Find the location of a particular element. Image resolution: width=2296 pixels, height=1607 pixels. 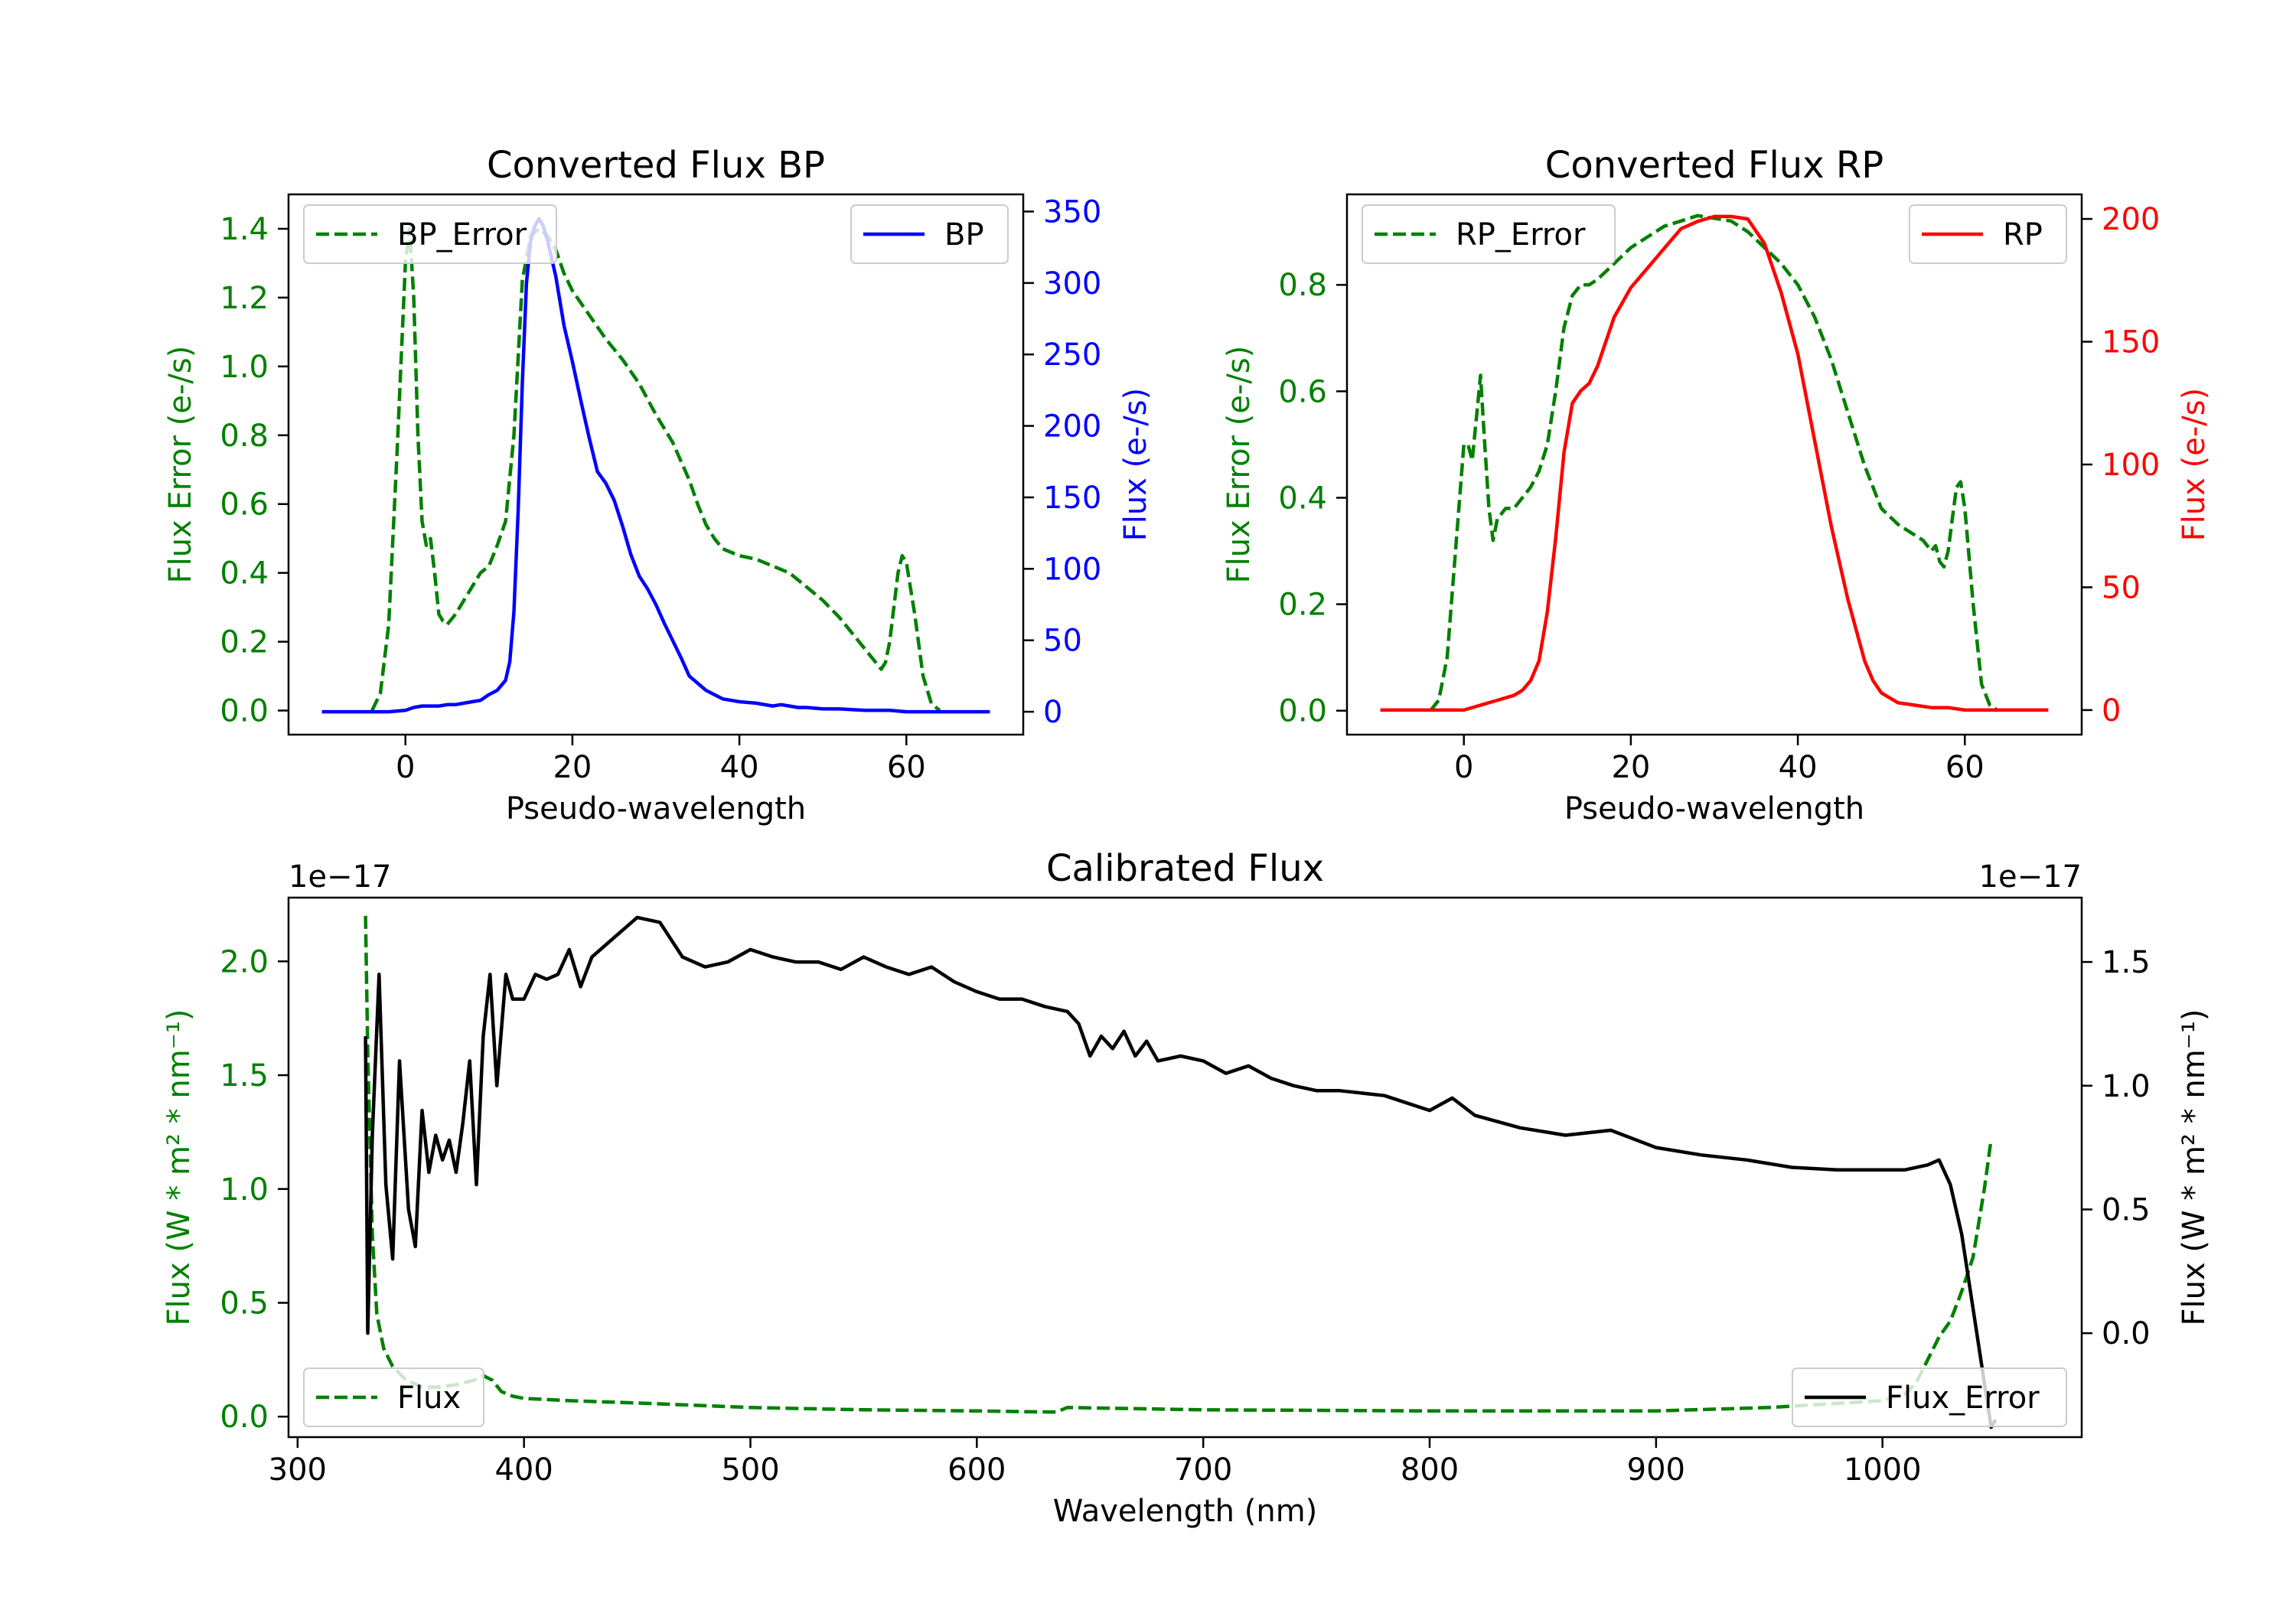

chart-title: Calibrated Flux is located at coordinates (1185, 868).